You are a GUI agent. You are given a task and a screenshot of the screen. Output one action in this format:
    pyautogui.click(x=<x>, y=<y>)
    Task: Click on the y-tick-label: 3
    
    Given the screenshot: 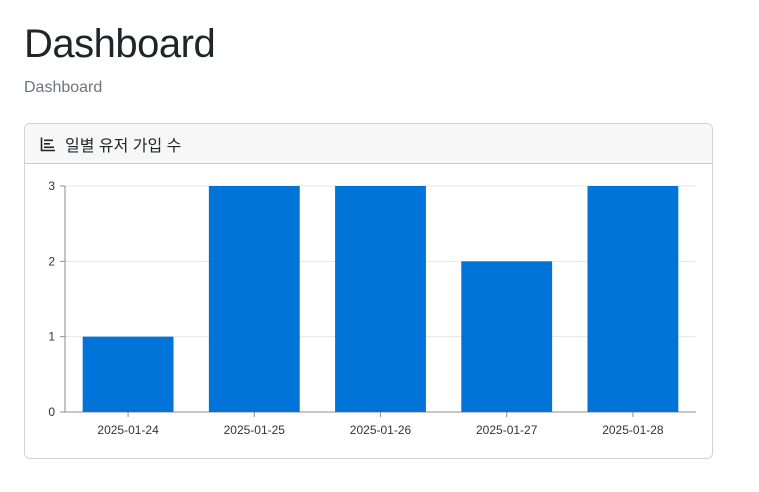 What is the action you would take?
    pyautogui.click(x=51, y=186)
    